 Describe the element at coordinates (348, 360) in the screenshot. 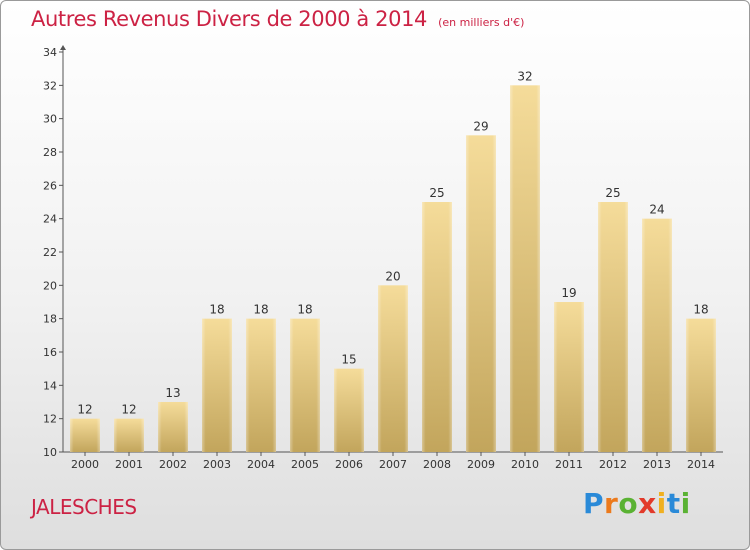

I see `data-label: 15` at that location.